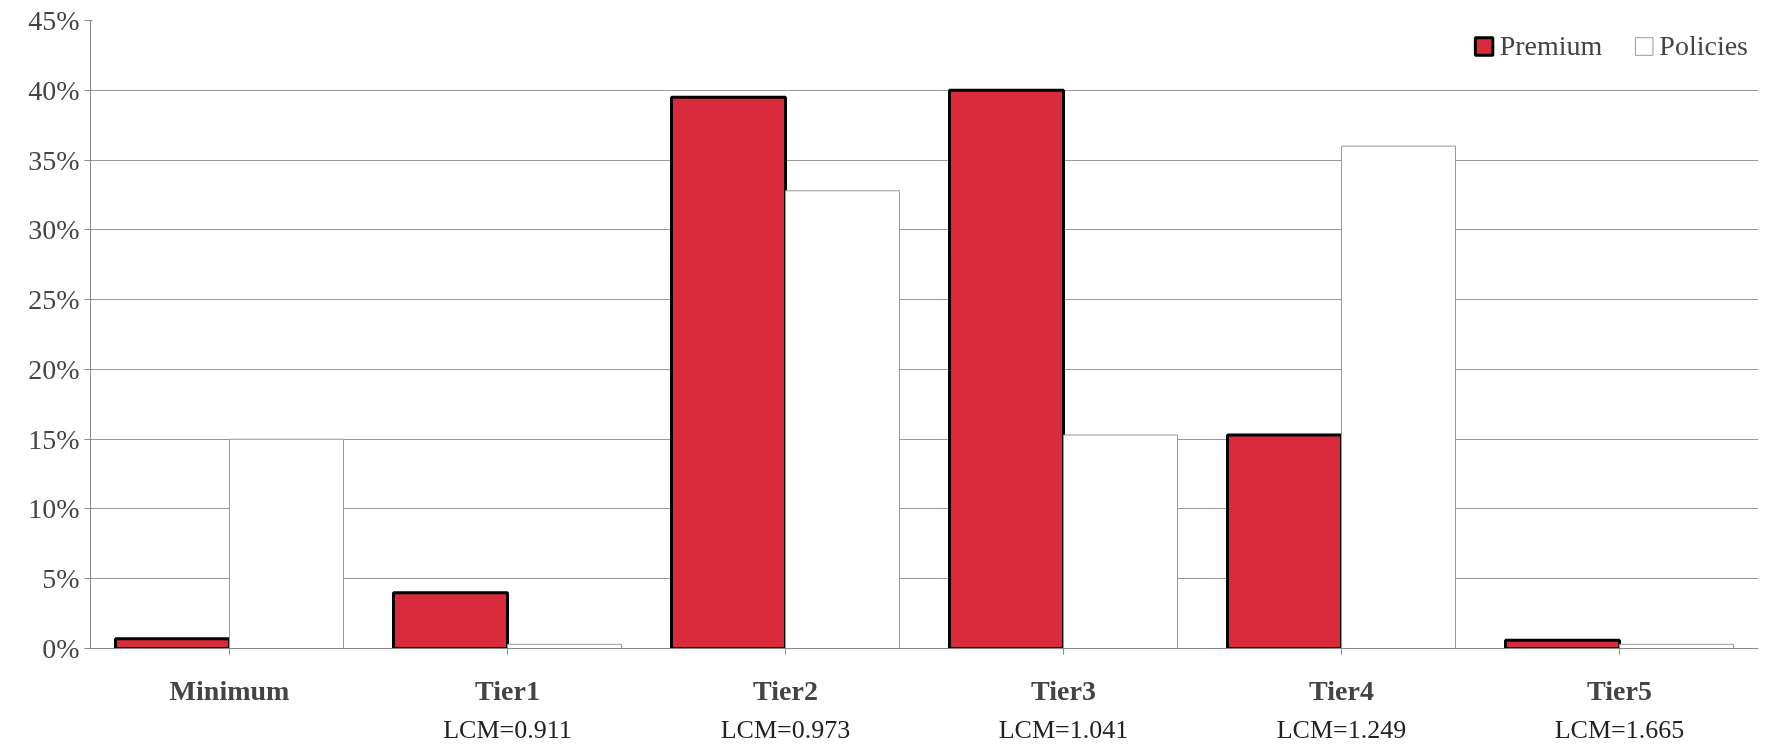  I want to click on y-tick-label: 30%, so click(54, 230).